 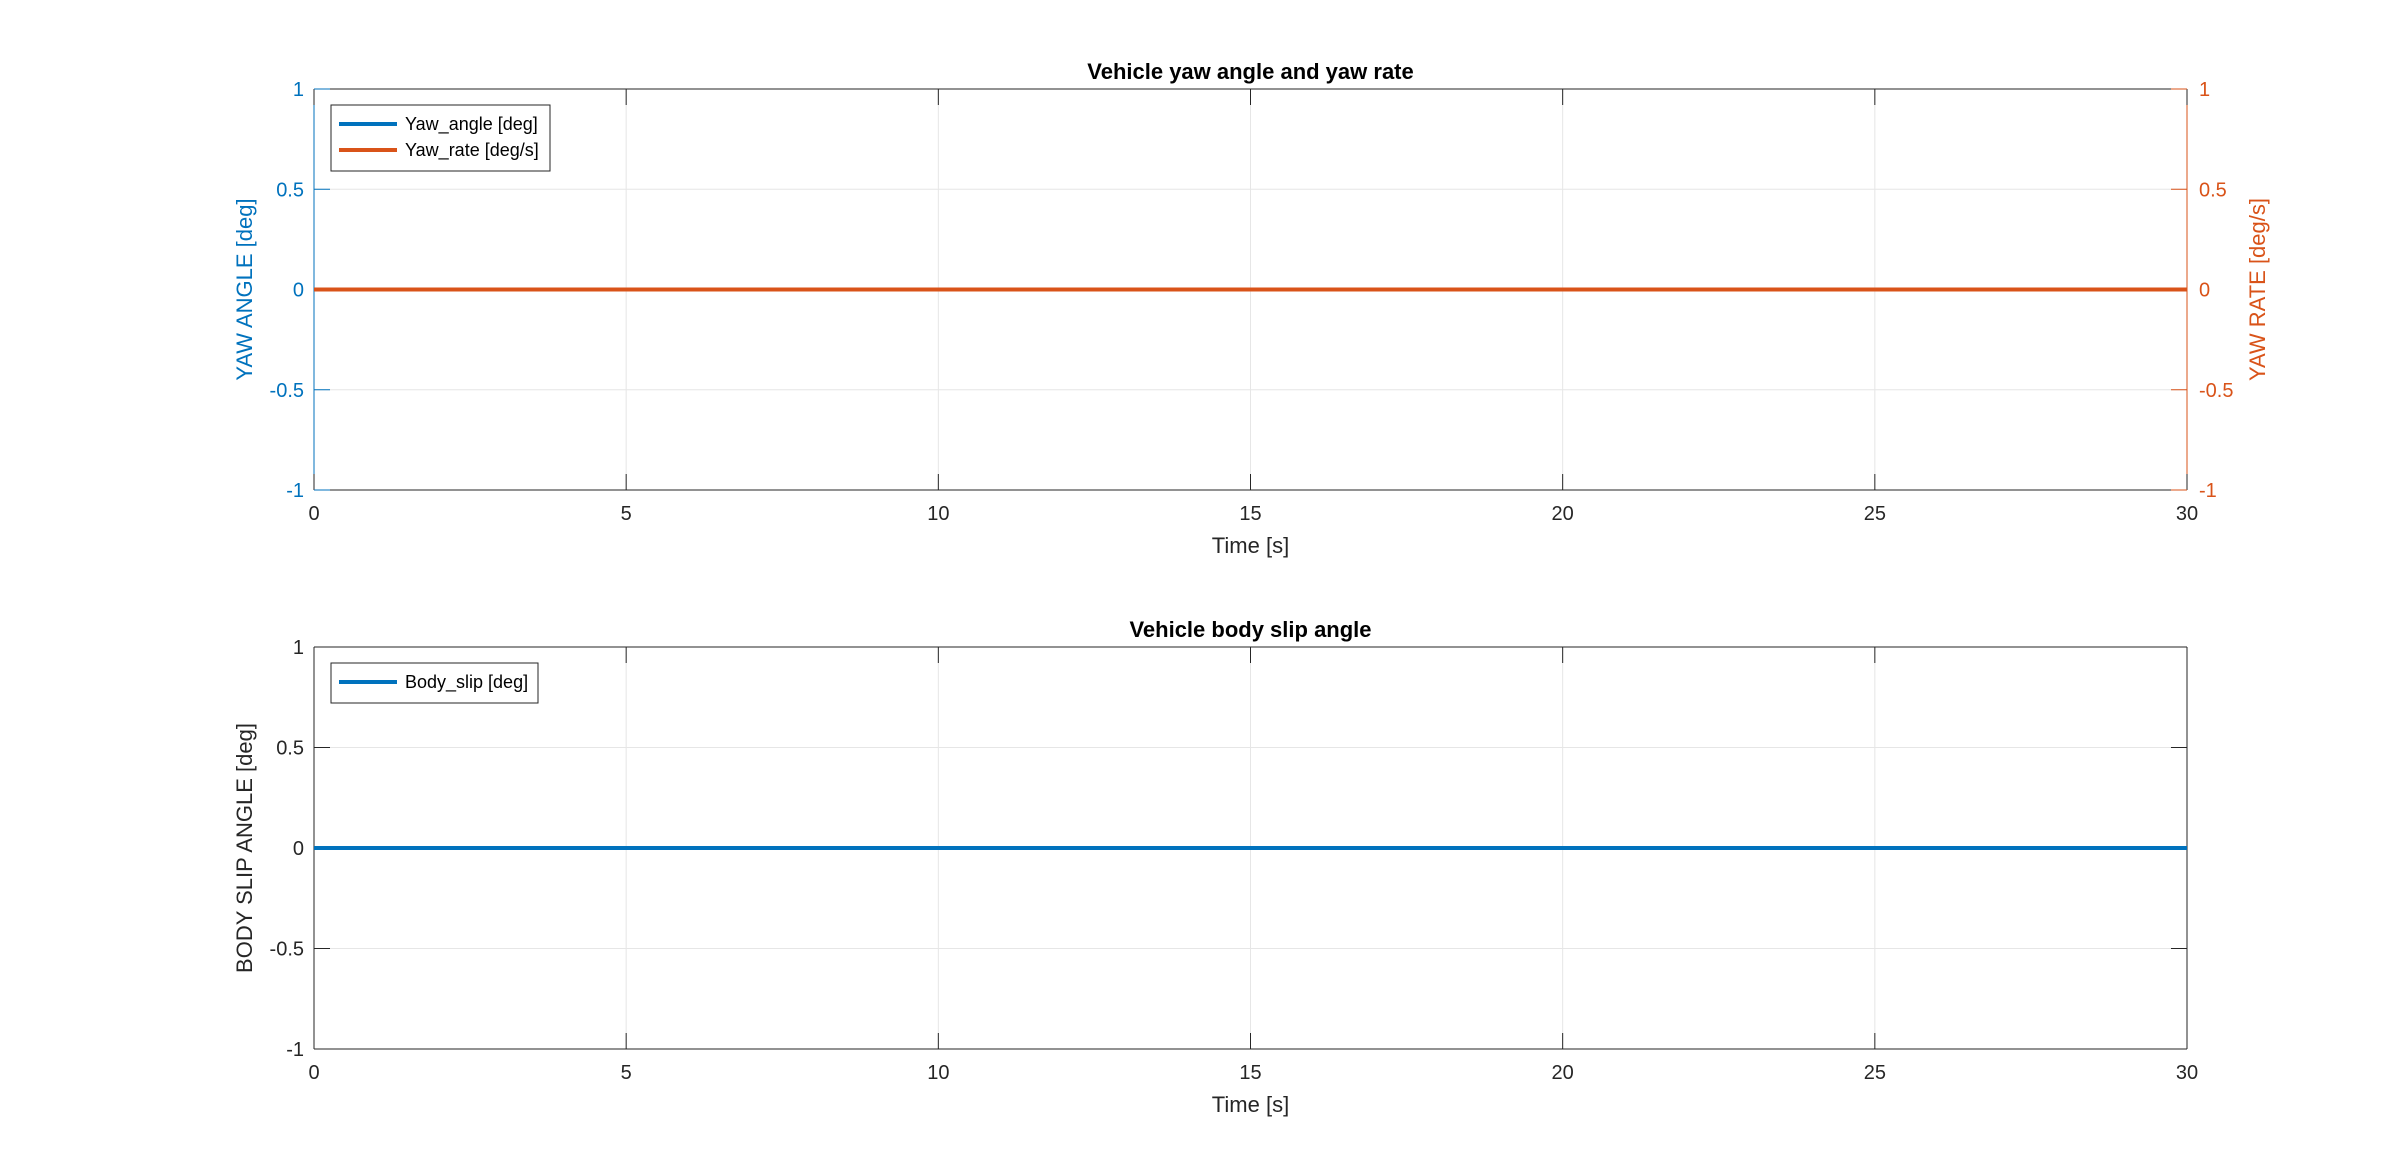 I want to click on legend-label-1: Body_slip [deg], so click(x=466, y=682).